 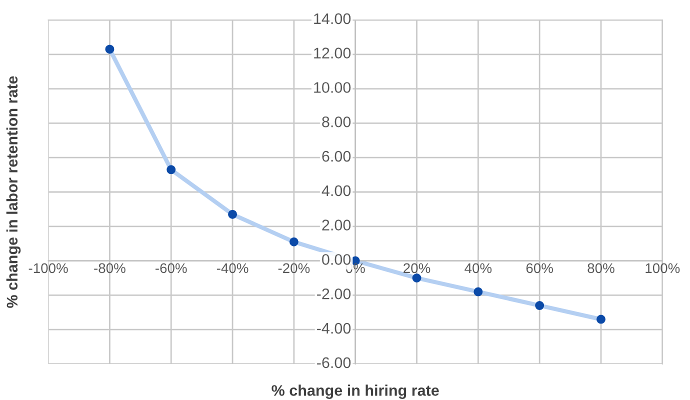 I want to click on x-axis-title: % change in hiring rate, so click(x=355, y=391).